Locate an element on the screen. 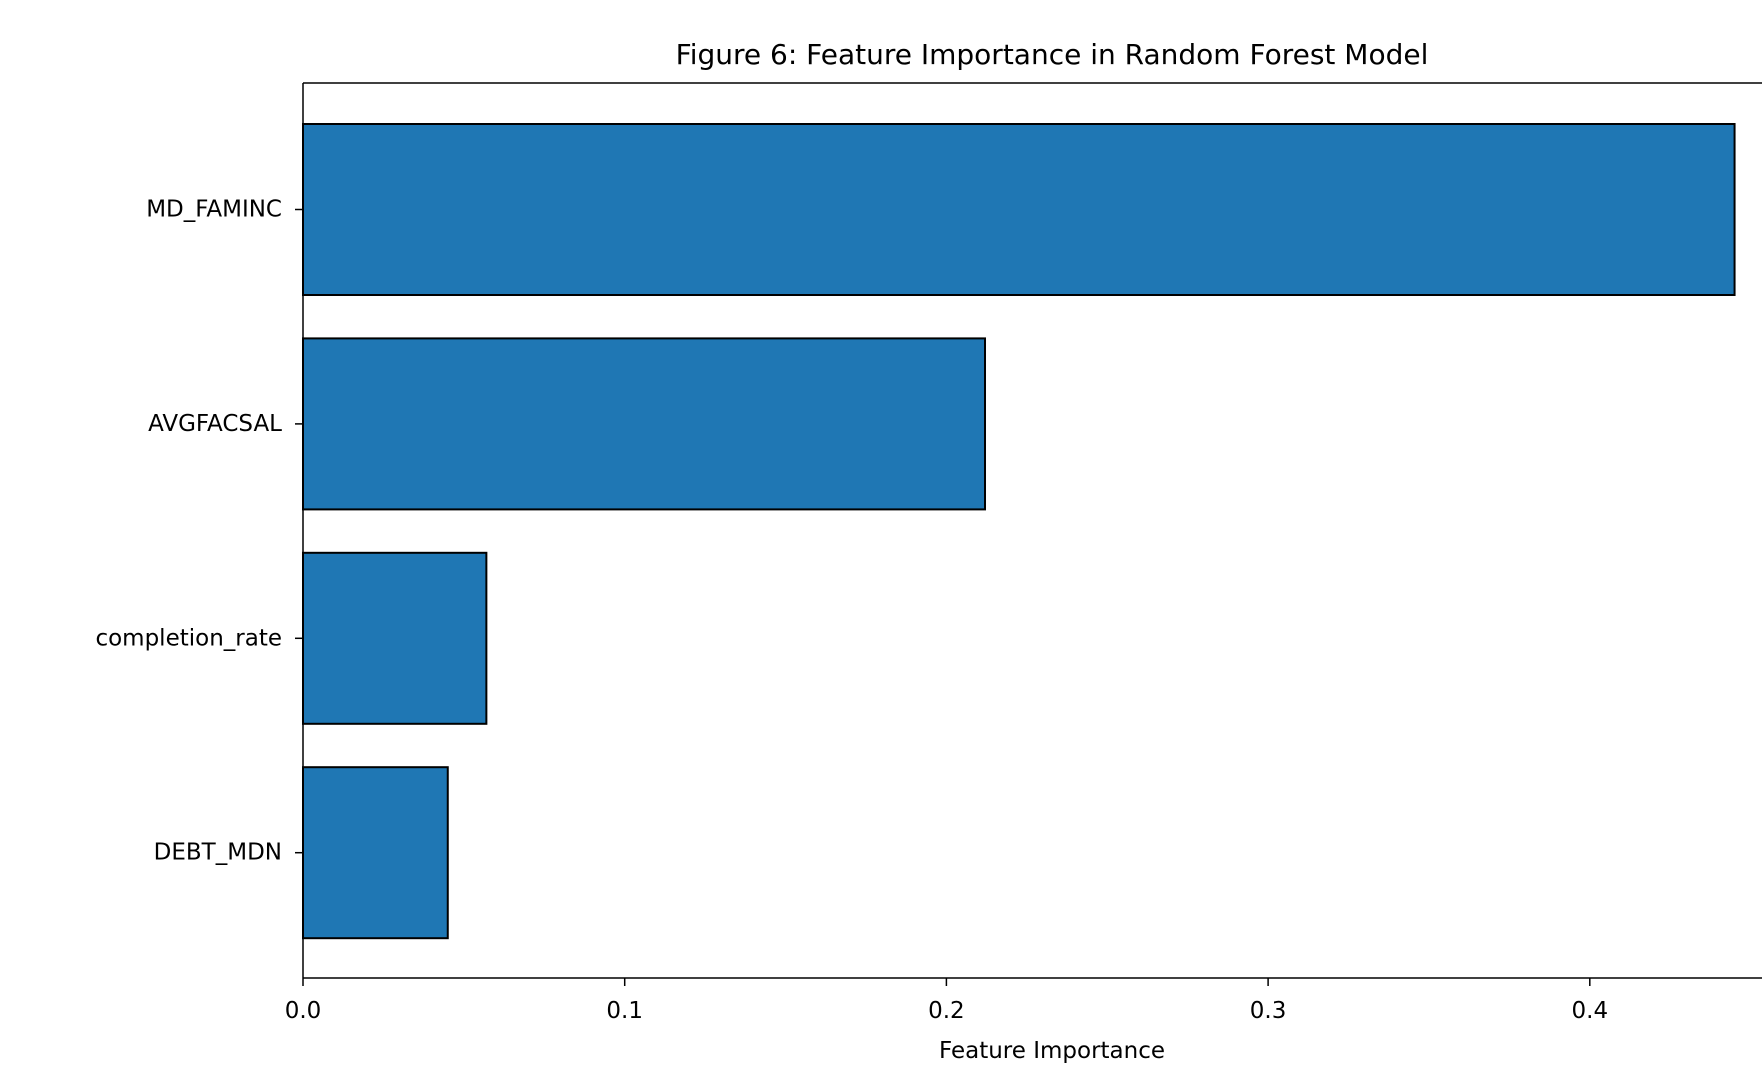 Image resolution: width=1762 pixels, height=1066 pixels. x-tick-label: 0.2 is located at coordinates (946, 1011).